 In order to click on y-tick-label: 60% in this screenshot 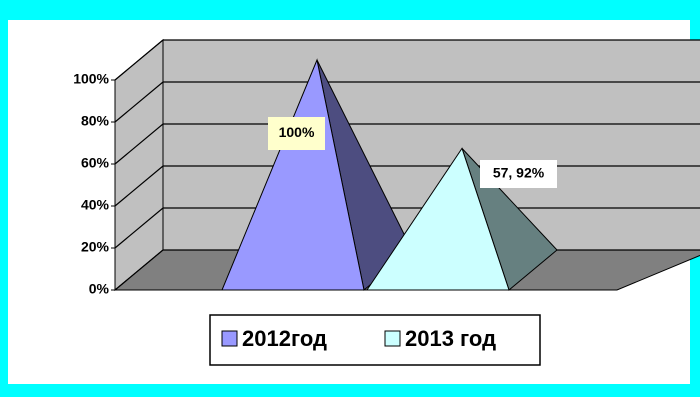, I will do `click(95, 163)`.